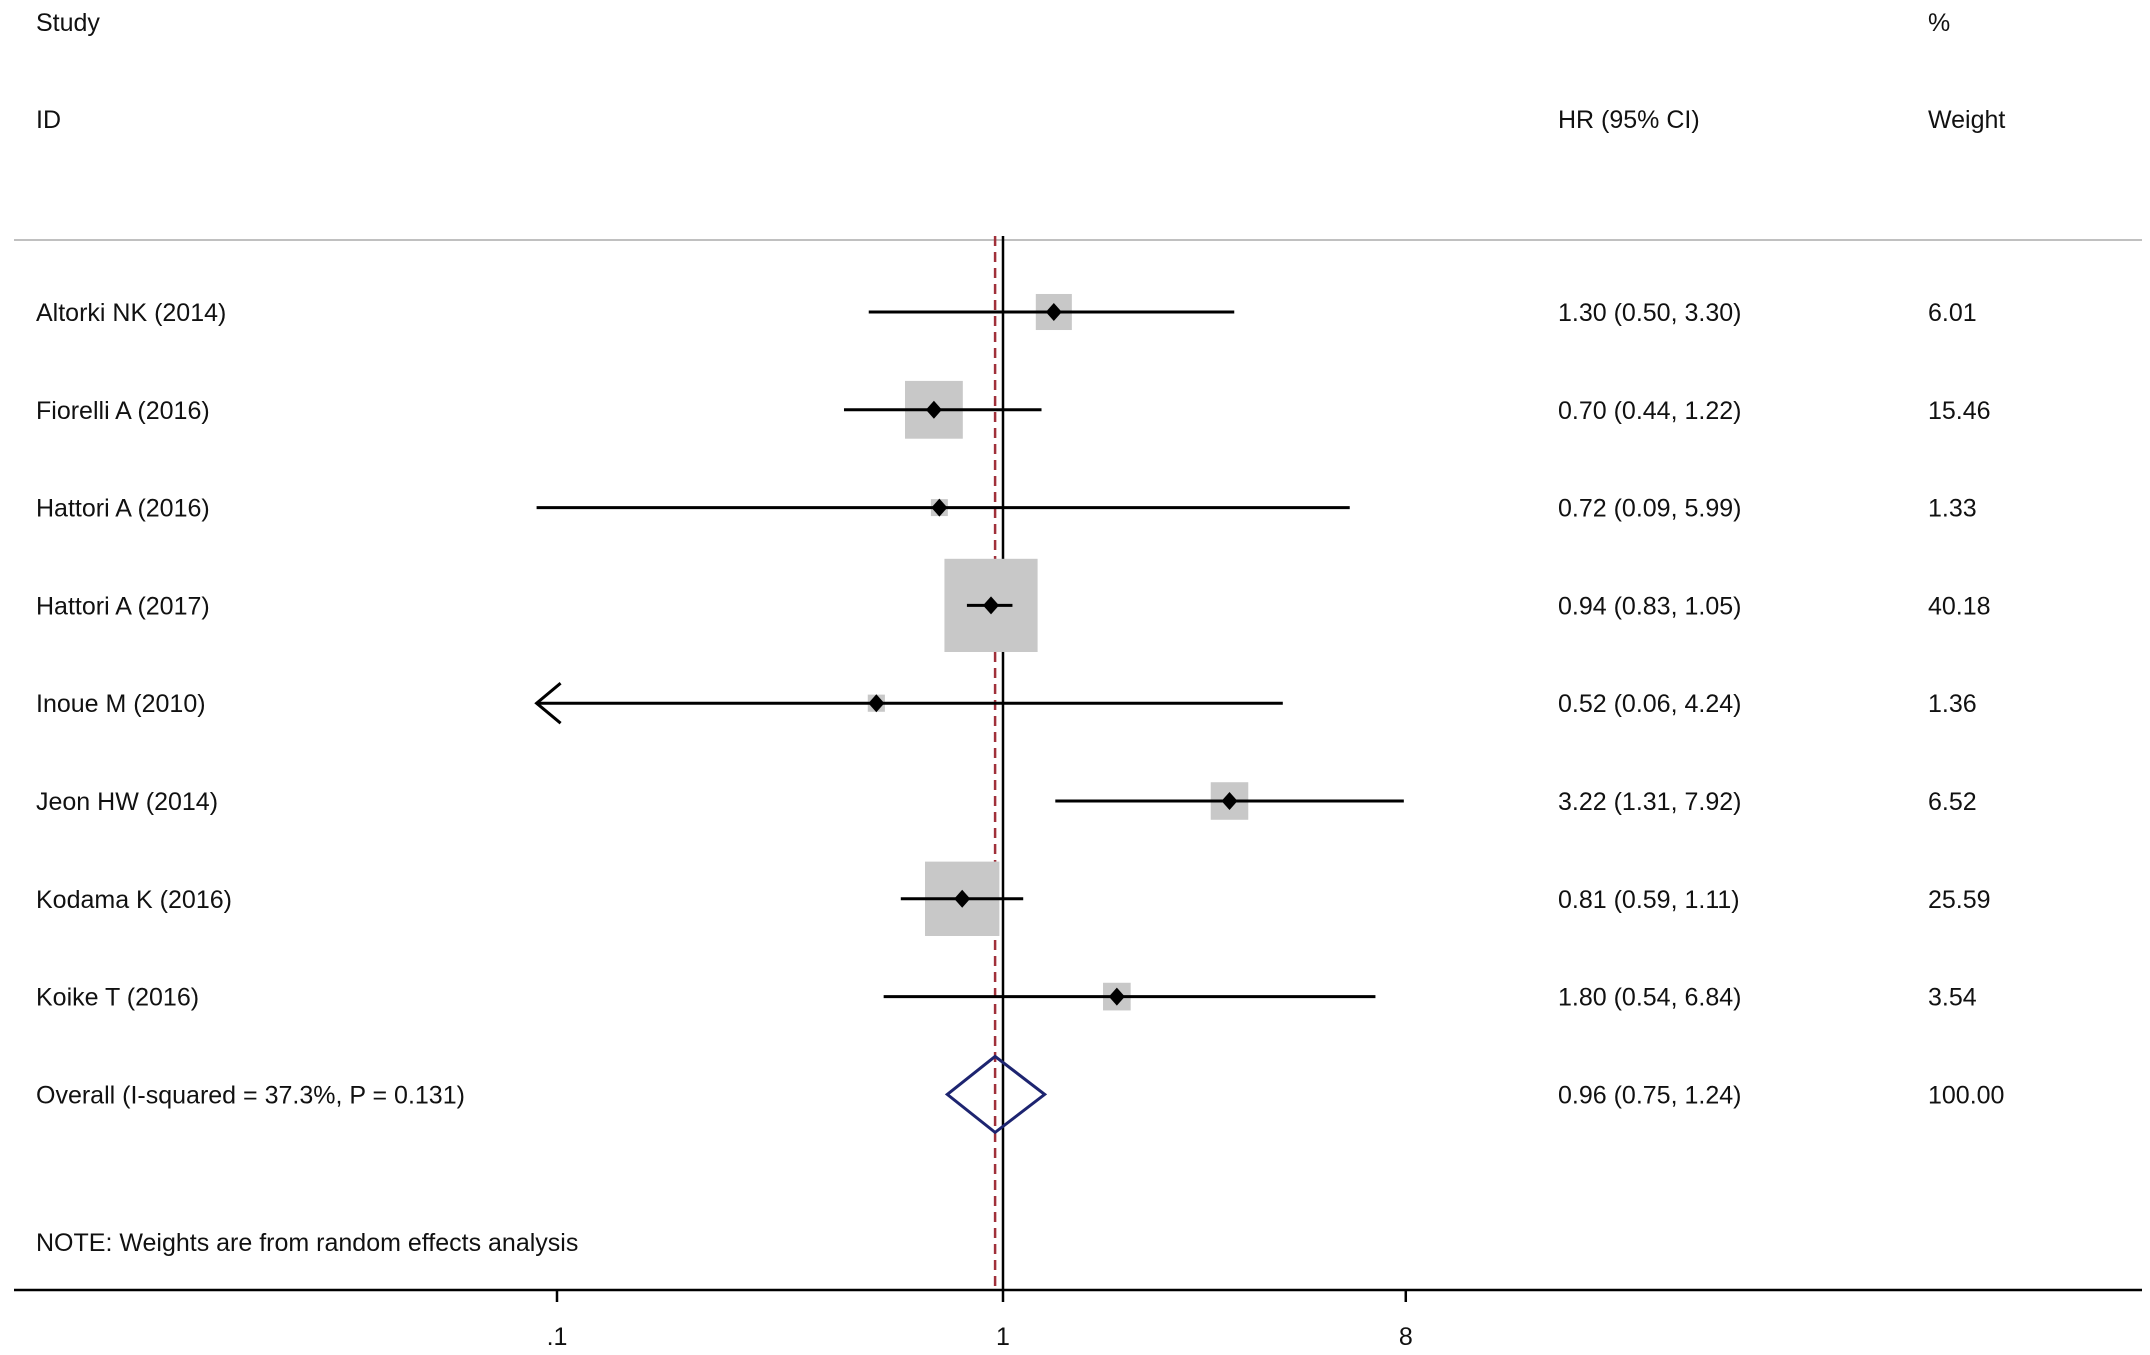  I want to click on study-hr-ci: 0.70 (0.44, 1.22), so click(1649, 411).